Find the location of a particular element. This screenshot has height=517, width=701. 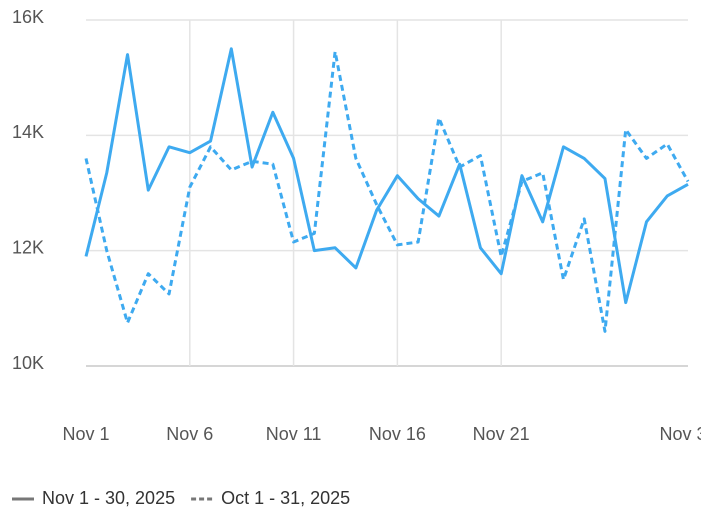

x-tick-label: Nov 11 is located at coordinates (294, 434).